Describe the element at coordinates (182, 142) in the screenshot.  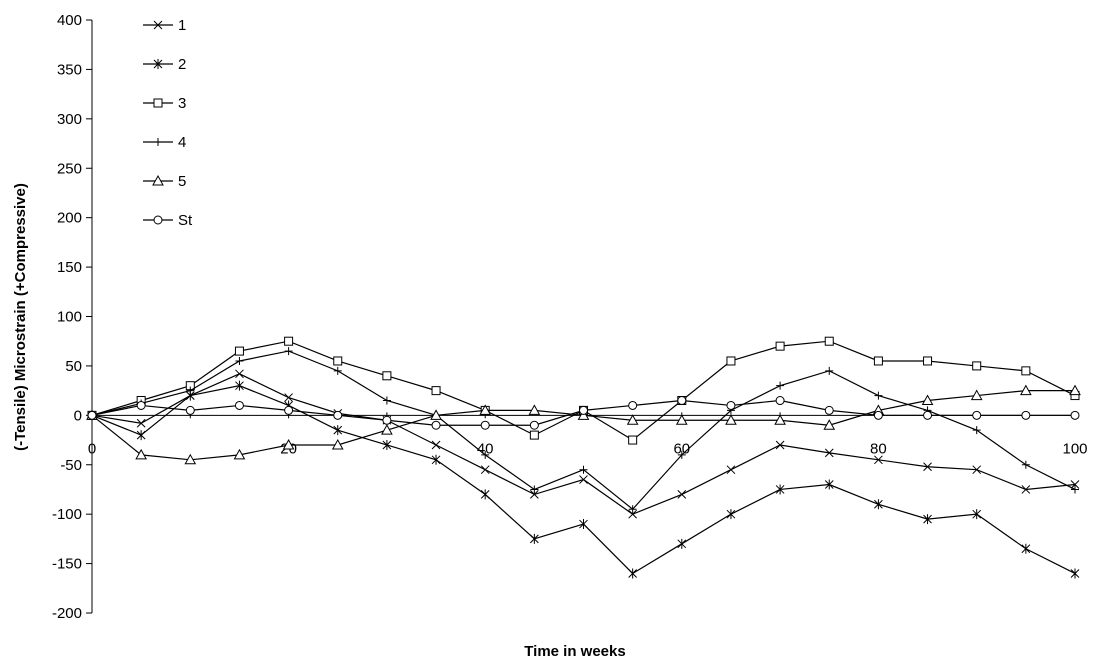
I see `legend-label: 4` at that location.